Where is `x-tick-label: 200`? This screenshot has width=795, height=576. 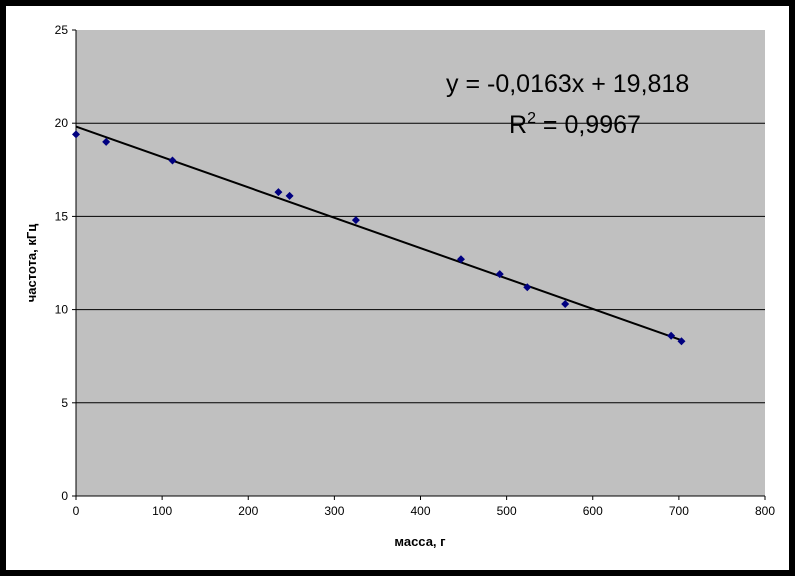 x-tick-label: 200 is located at coordinates (248, 511).